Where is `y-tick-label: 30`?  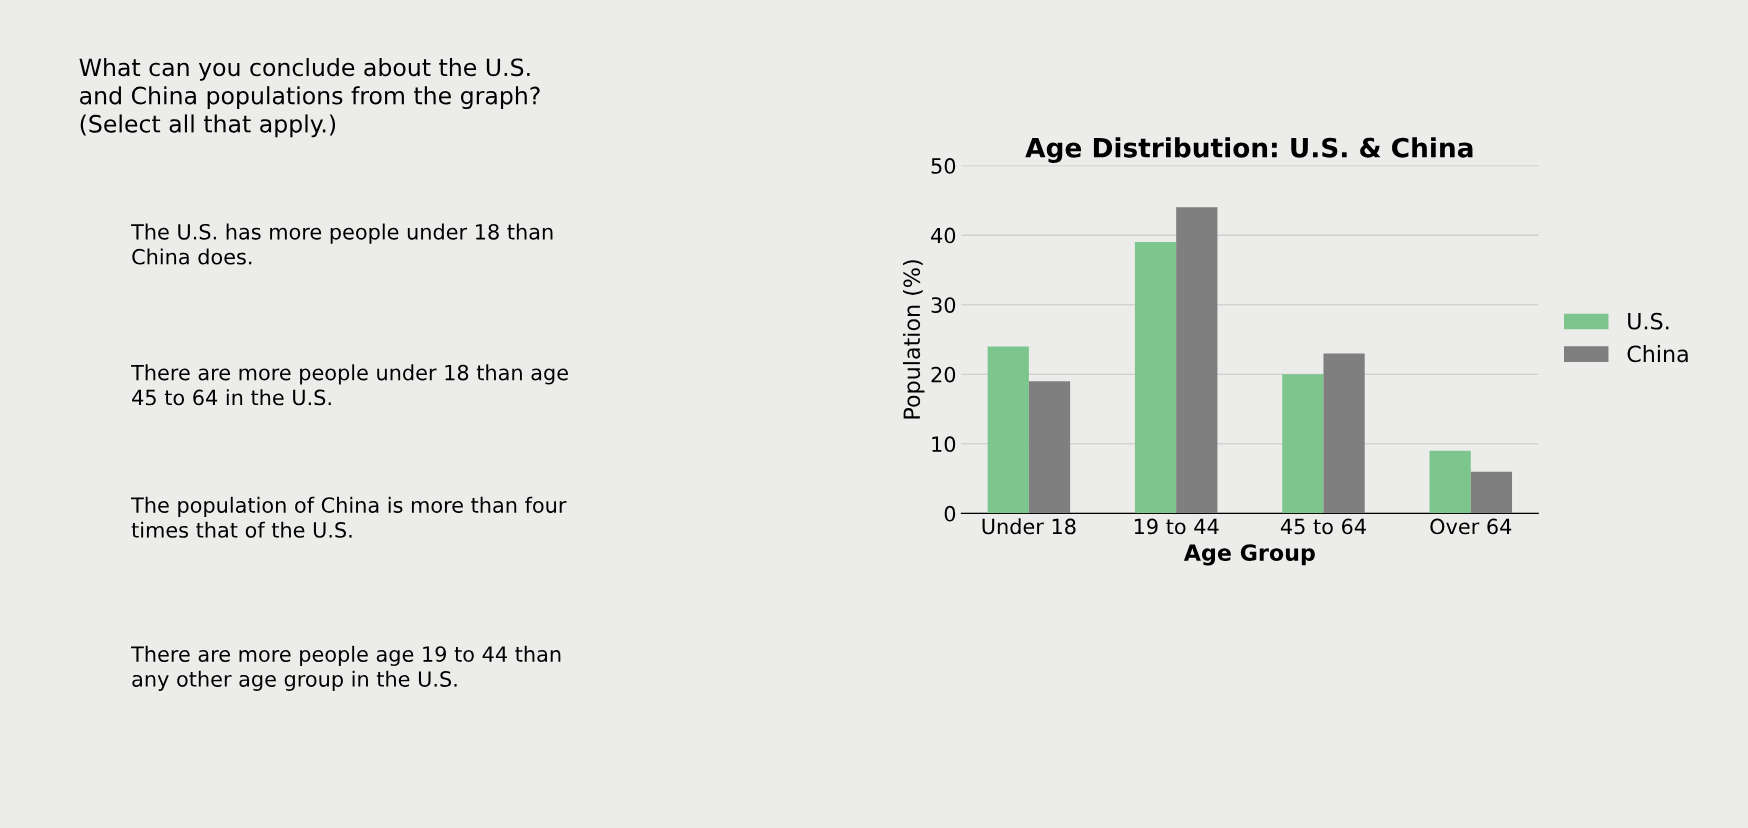
y-tick-label: 30 is located at coordinates (943, 305).